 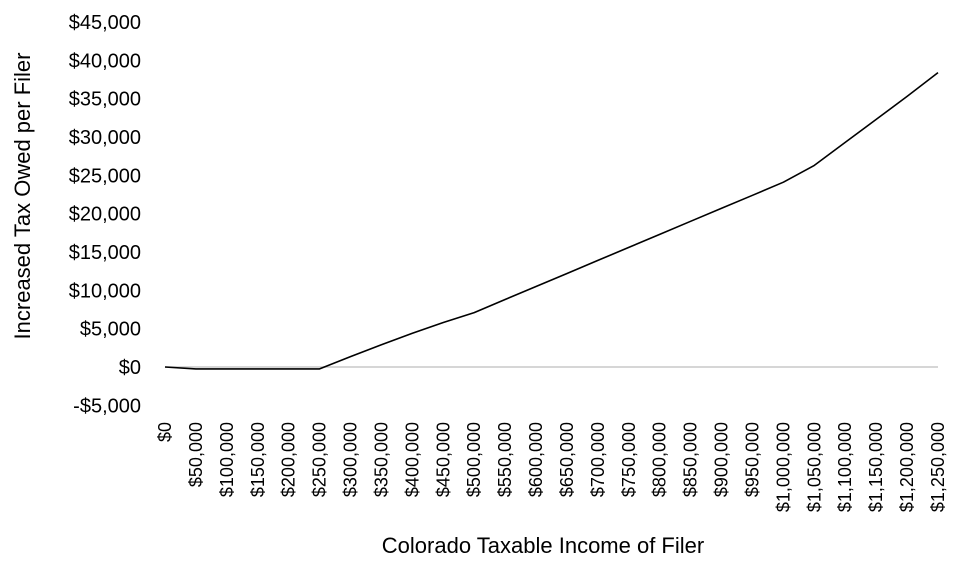 What do you see at coordinates (258, 459) in the screenshot?
I see `x-tick-label: $150,000` at bounding box center [258, 459].